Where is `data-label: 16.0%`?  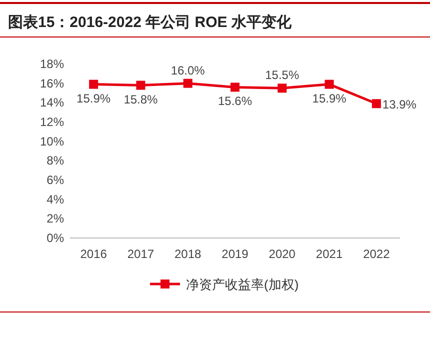
data-label: 16.0% is located at coordinates (188, 70).